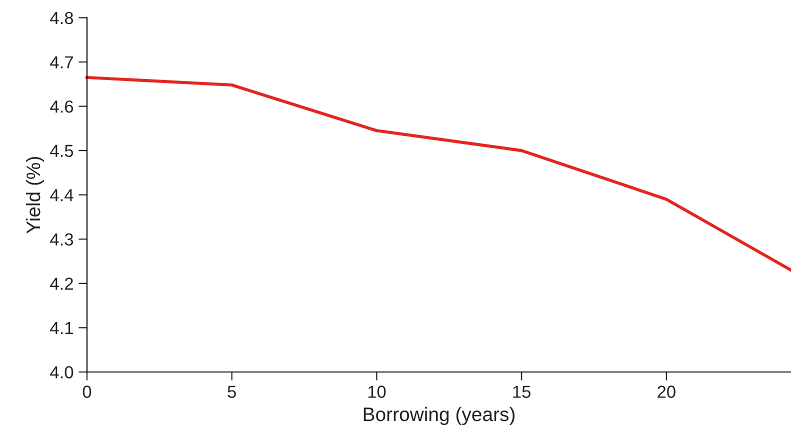 This screenshot has width=791, height=440. I want to click on y-axis-title: Yield (%), so click(35, 195).